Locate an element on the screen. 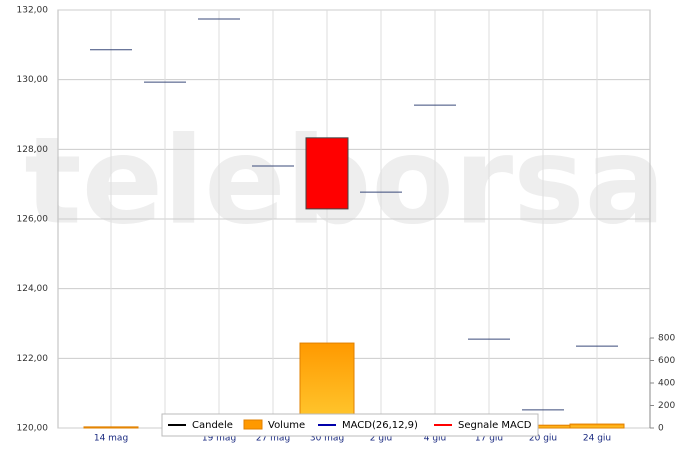 This screenshot has width=700, height=451. x-tick-label: 17 giu is located at coordinates (489, 439).